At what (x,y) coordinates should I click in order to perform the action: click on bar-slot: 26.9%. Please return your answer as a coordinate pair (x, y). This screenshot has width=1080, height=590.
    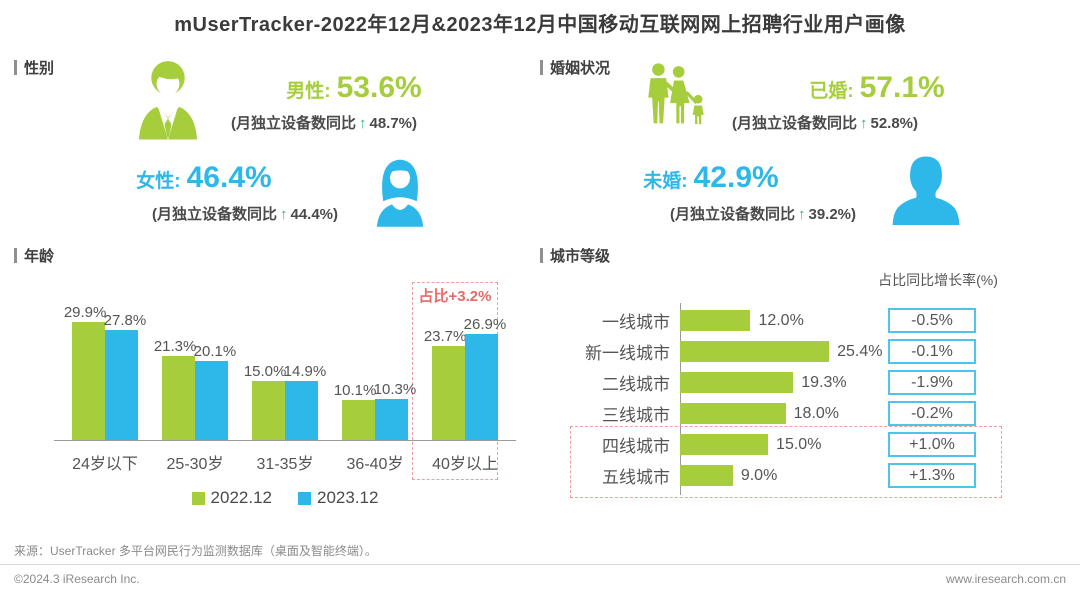
    Looking at the image, I should click on (485, 360).